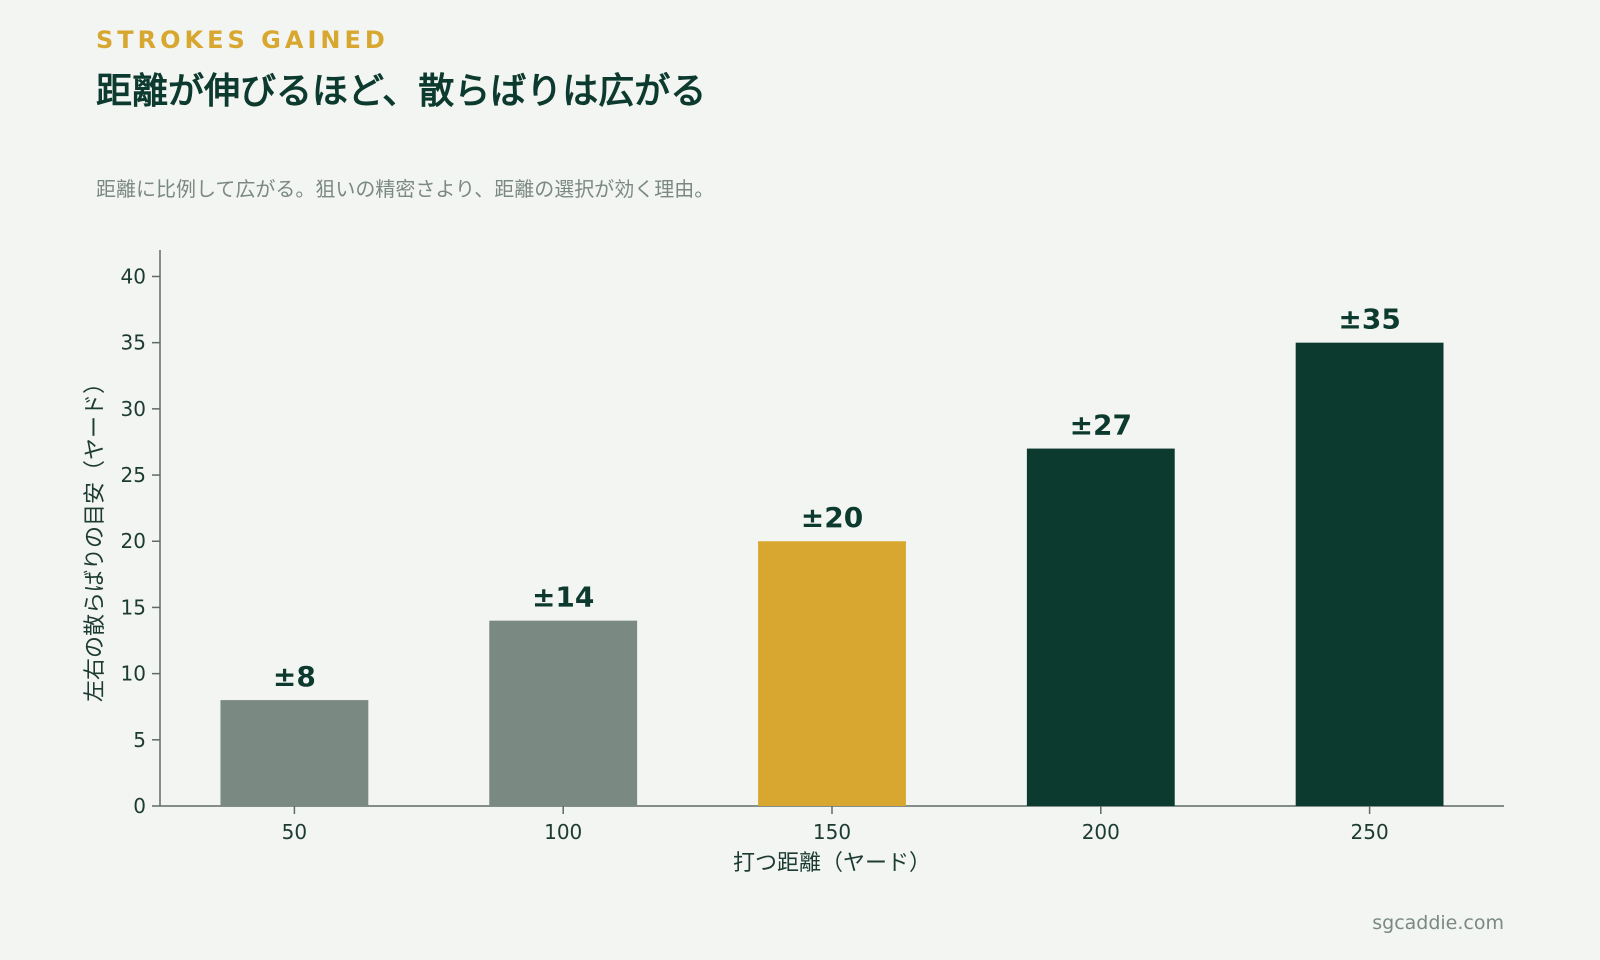 This screenshot has height=960, width=1600. I want to click on y-tick-label: 0, so click(139, 806).